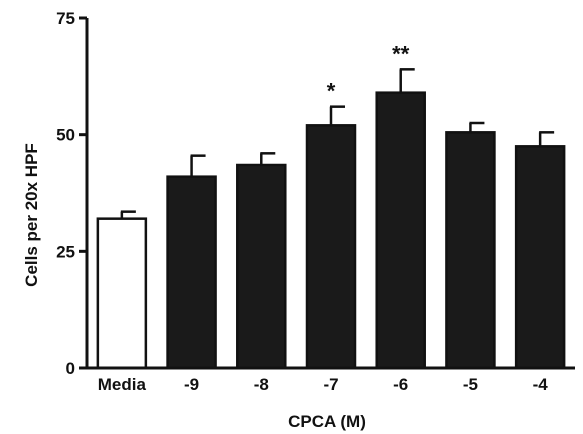  What do you see at coordinates (470, 384) in the screenshot?
I see `x-tick-label: -5` at bounding box center [470, 384].